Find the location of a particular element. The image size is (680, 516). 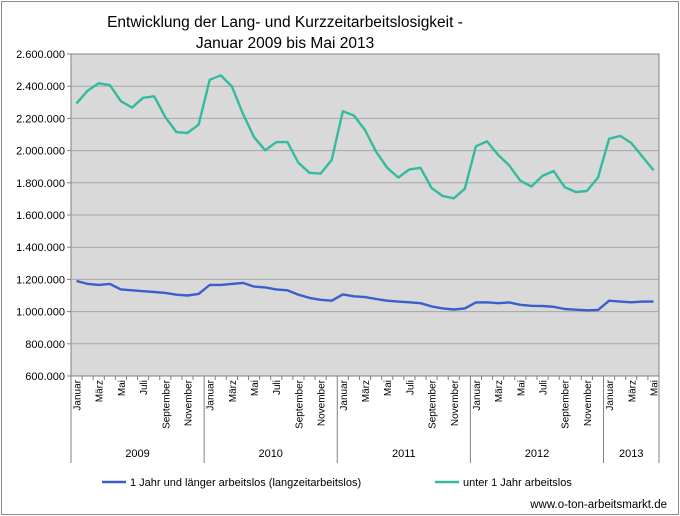

year-label: 2011 is located at coordinates (404, 454).